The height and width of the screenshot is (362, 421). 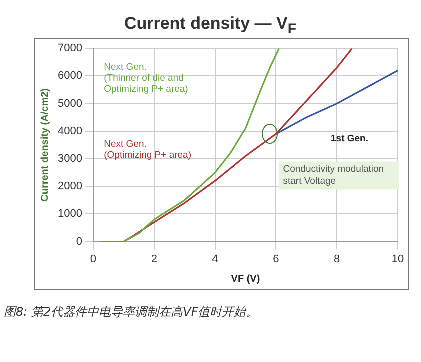 What do you see at coordinates (350, 139) in the screenshot?
I see `text: 1st Gen.` at bounding box center [350, 139].